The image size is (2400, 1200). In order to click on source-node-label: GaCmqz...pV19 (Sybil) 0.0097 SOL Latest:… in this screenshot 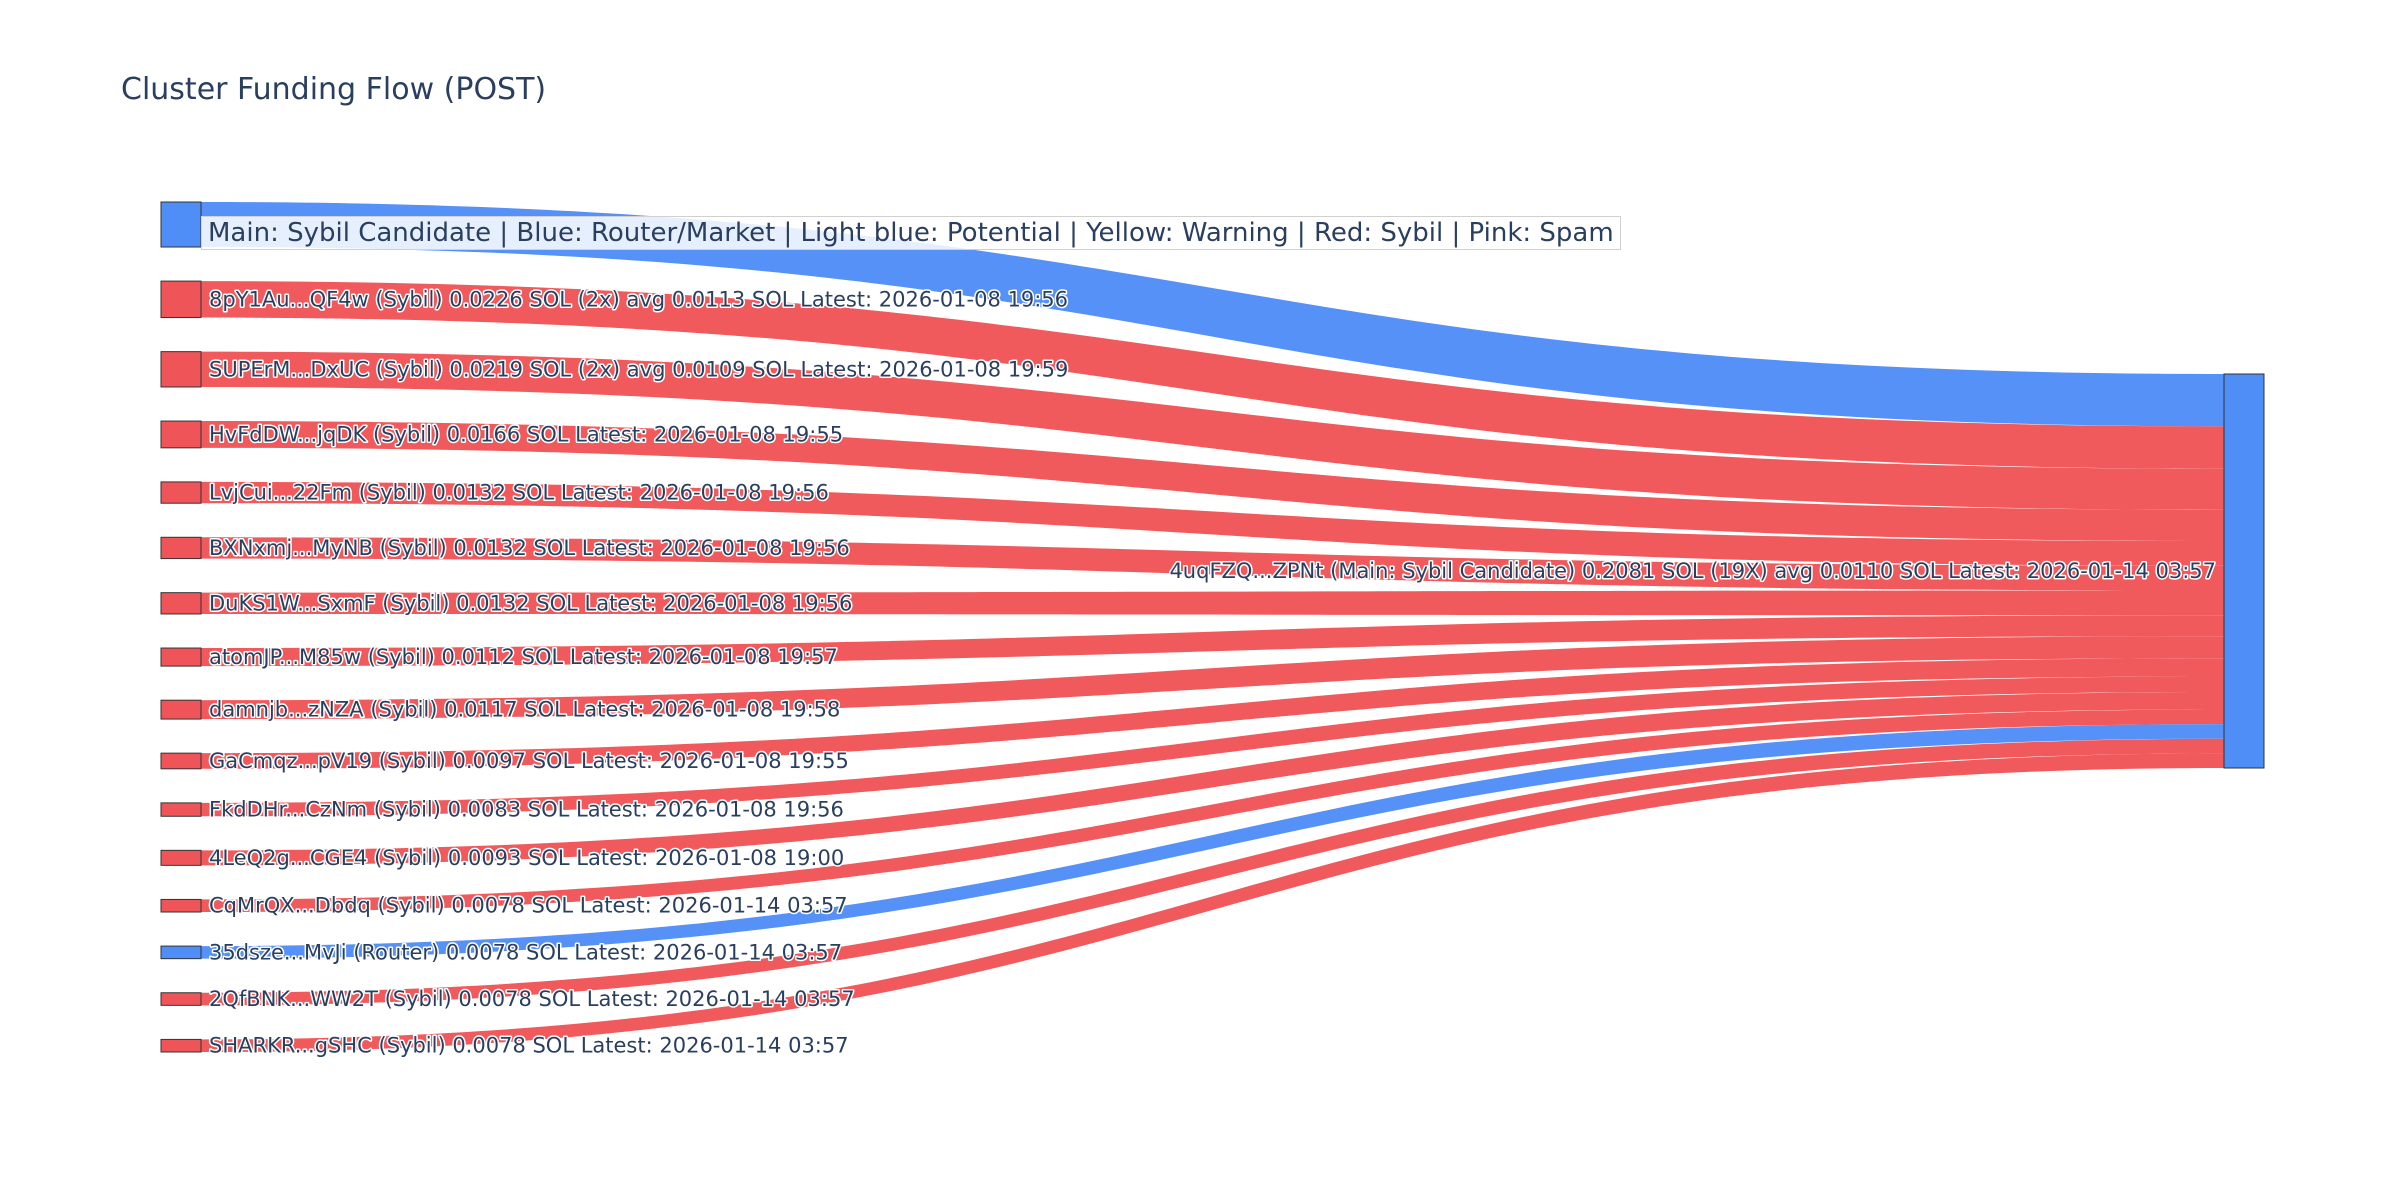, I will do `click(529, 761)`.